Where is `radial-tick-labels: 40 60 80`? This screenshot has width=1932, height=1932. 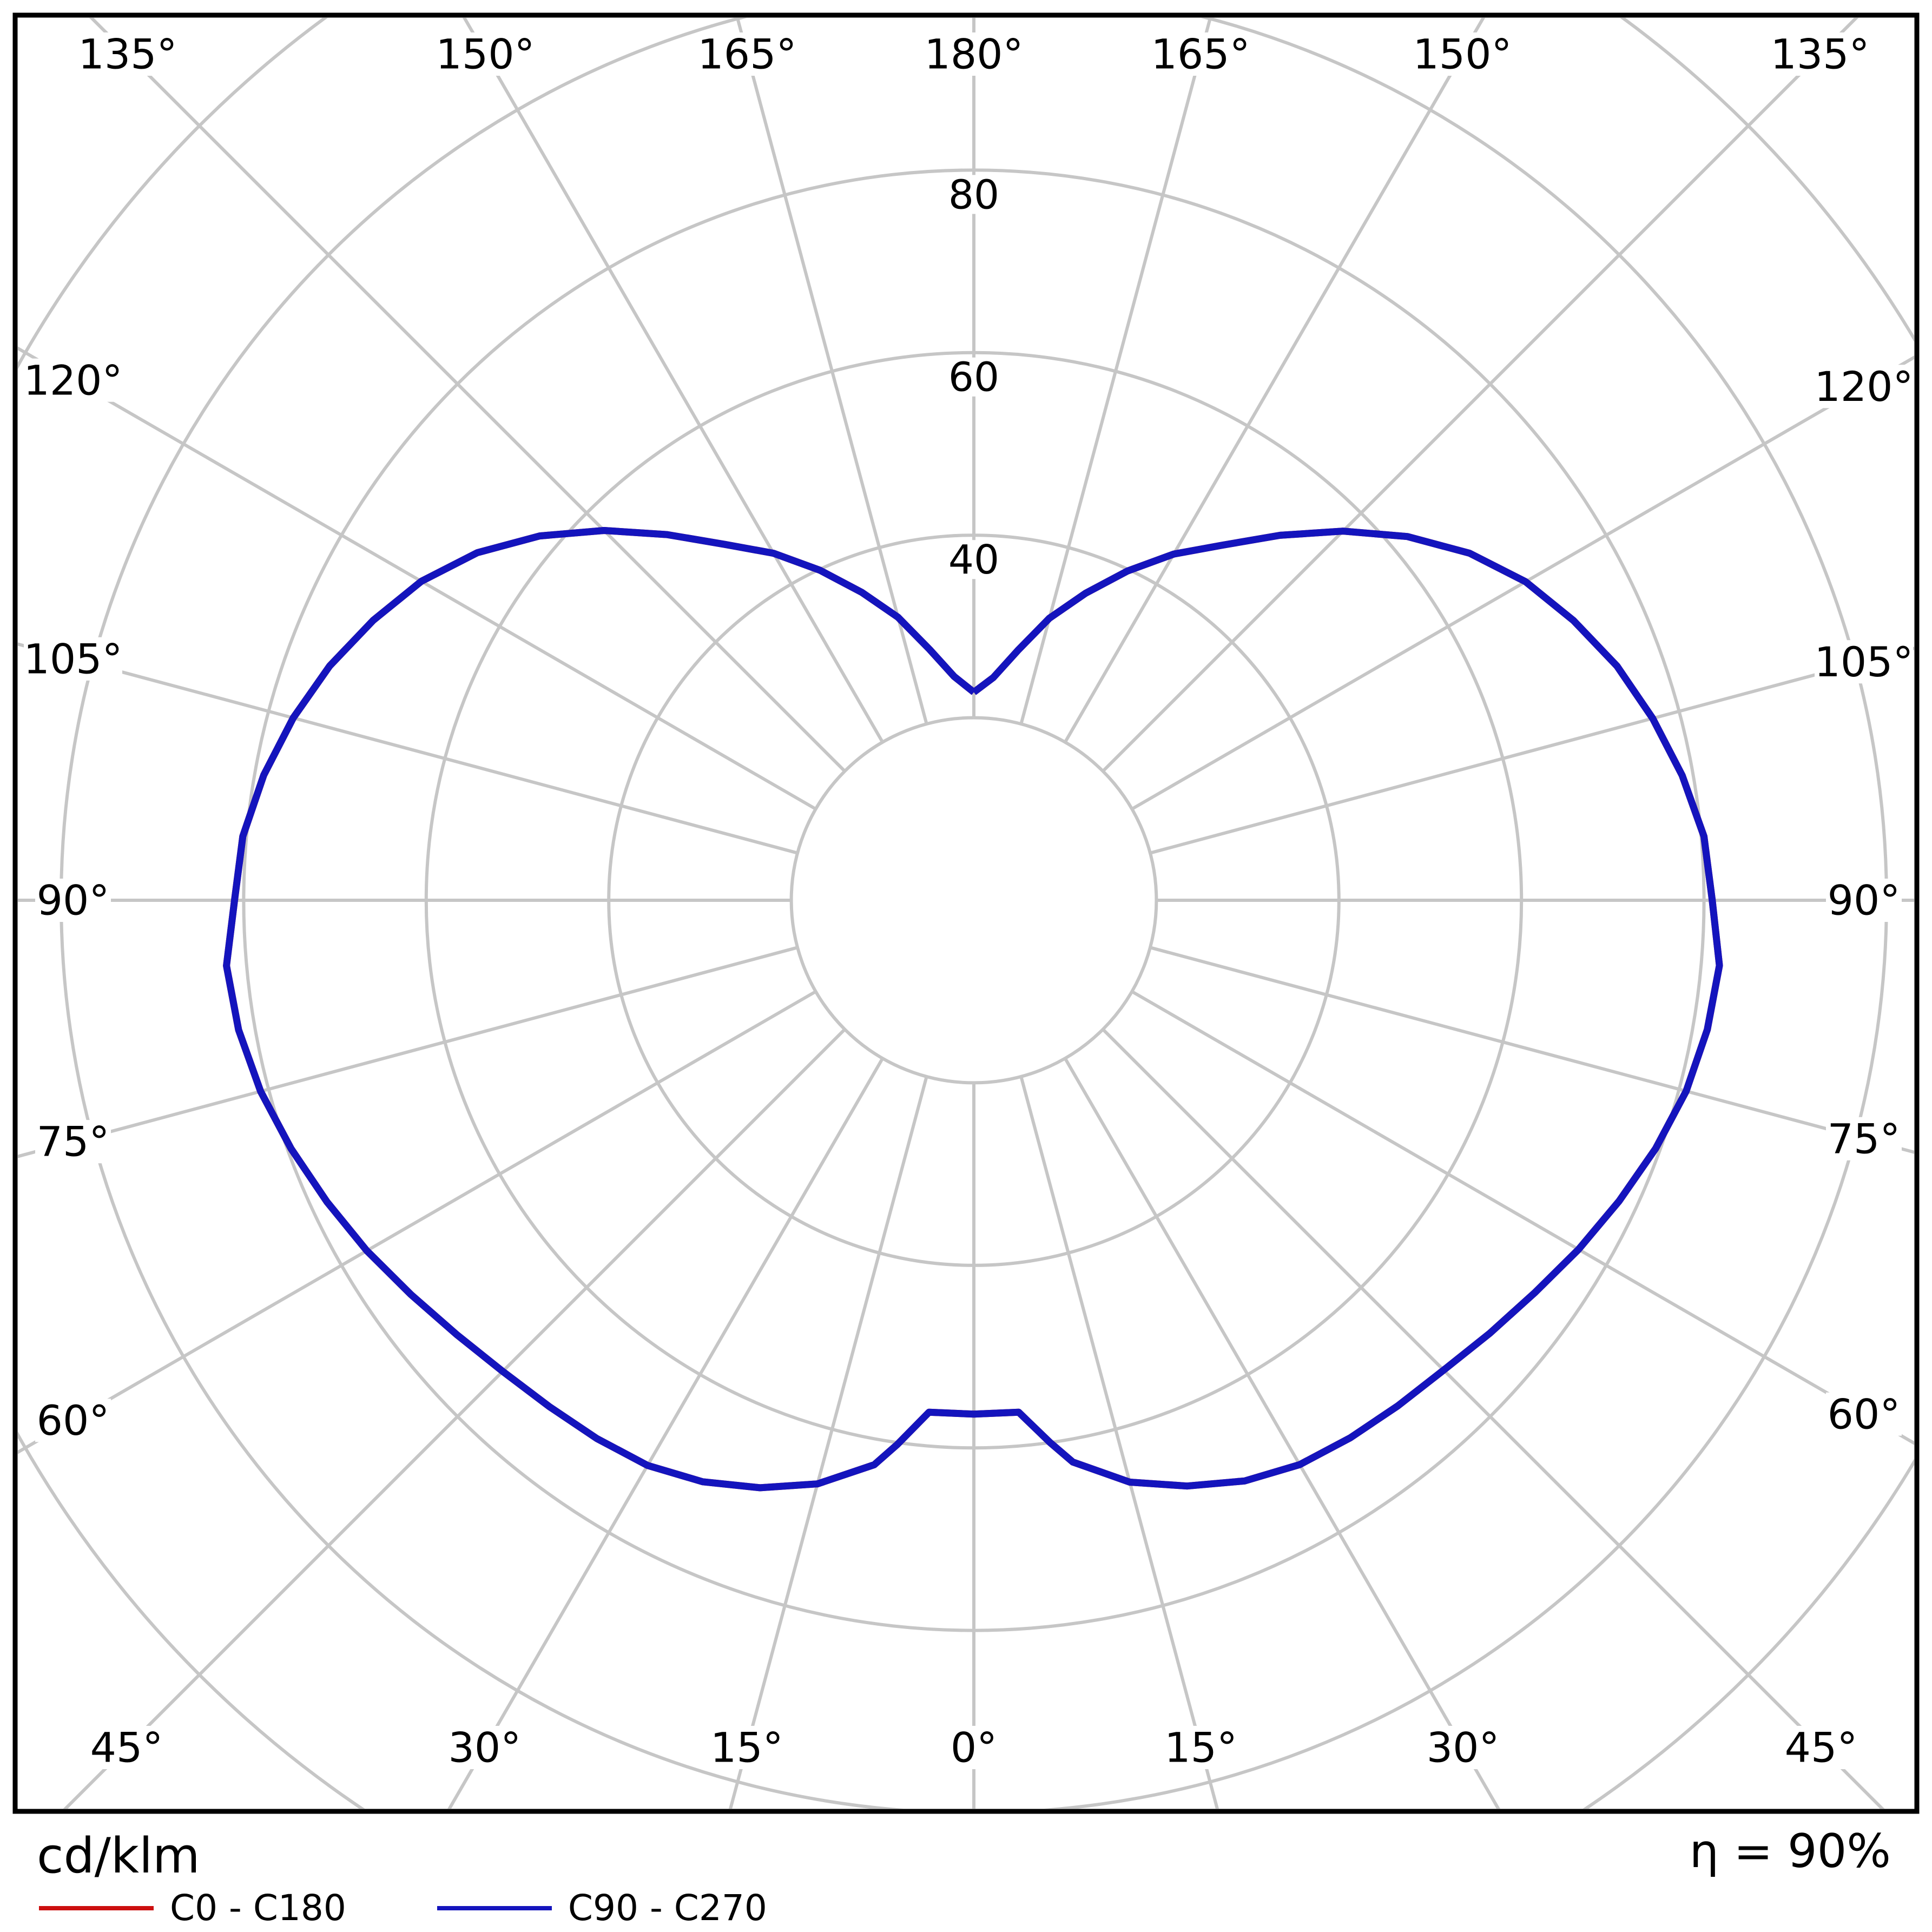 radial-tick-labels: 40 60 80 is located at coordinates (973, 378).